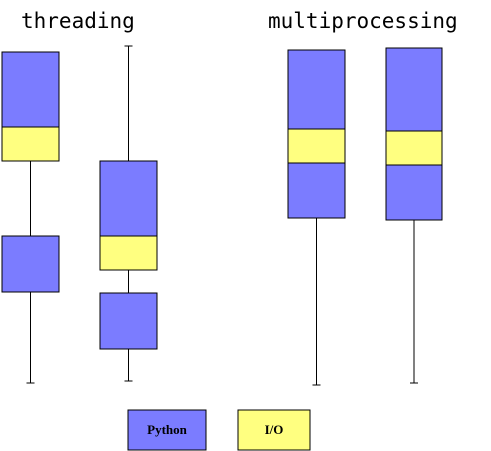 The width and height of the screenshot is (491, 451). I want to click on legend: Python I/O, so click(219, 430).